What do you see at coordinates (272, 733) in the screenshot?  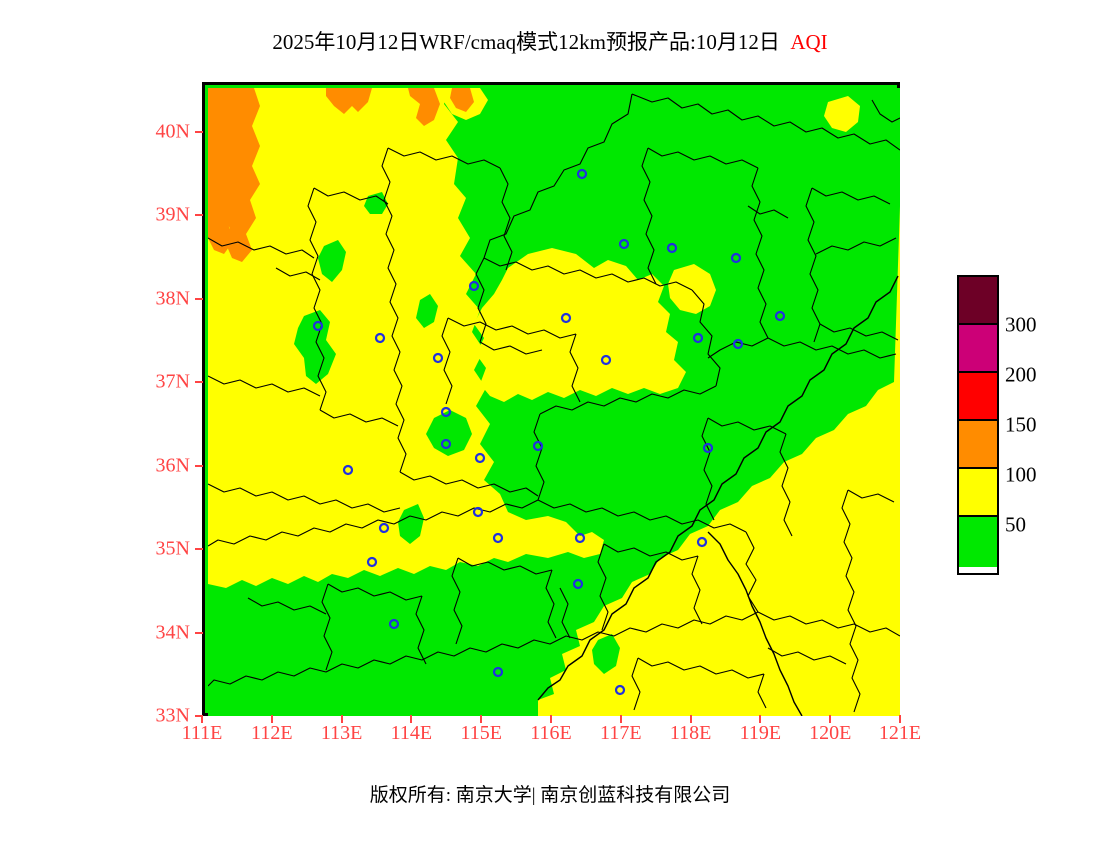 I see `x-axis-tick-label: 112E` at bounding box center [272, 733].